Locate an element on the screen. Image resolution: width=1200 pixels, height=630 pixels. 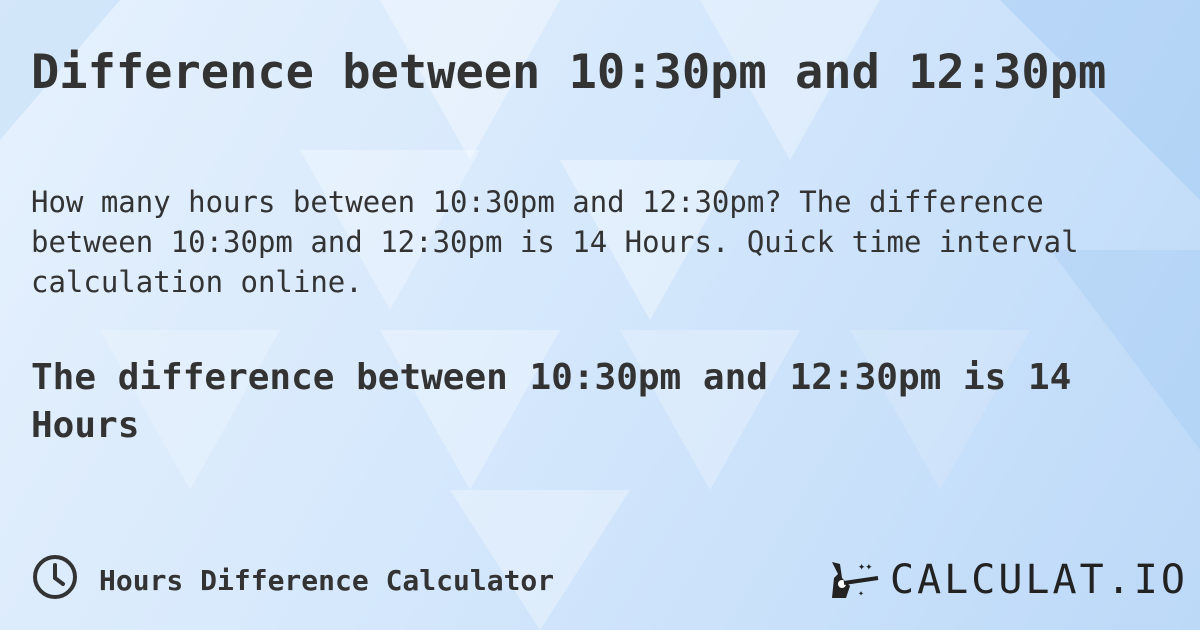
hours-difference-calculator-link: Hours Difference Calculator is located at coordinates (292, 580).